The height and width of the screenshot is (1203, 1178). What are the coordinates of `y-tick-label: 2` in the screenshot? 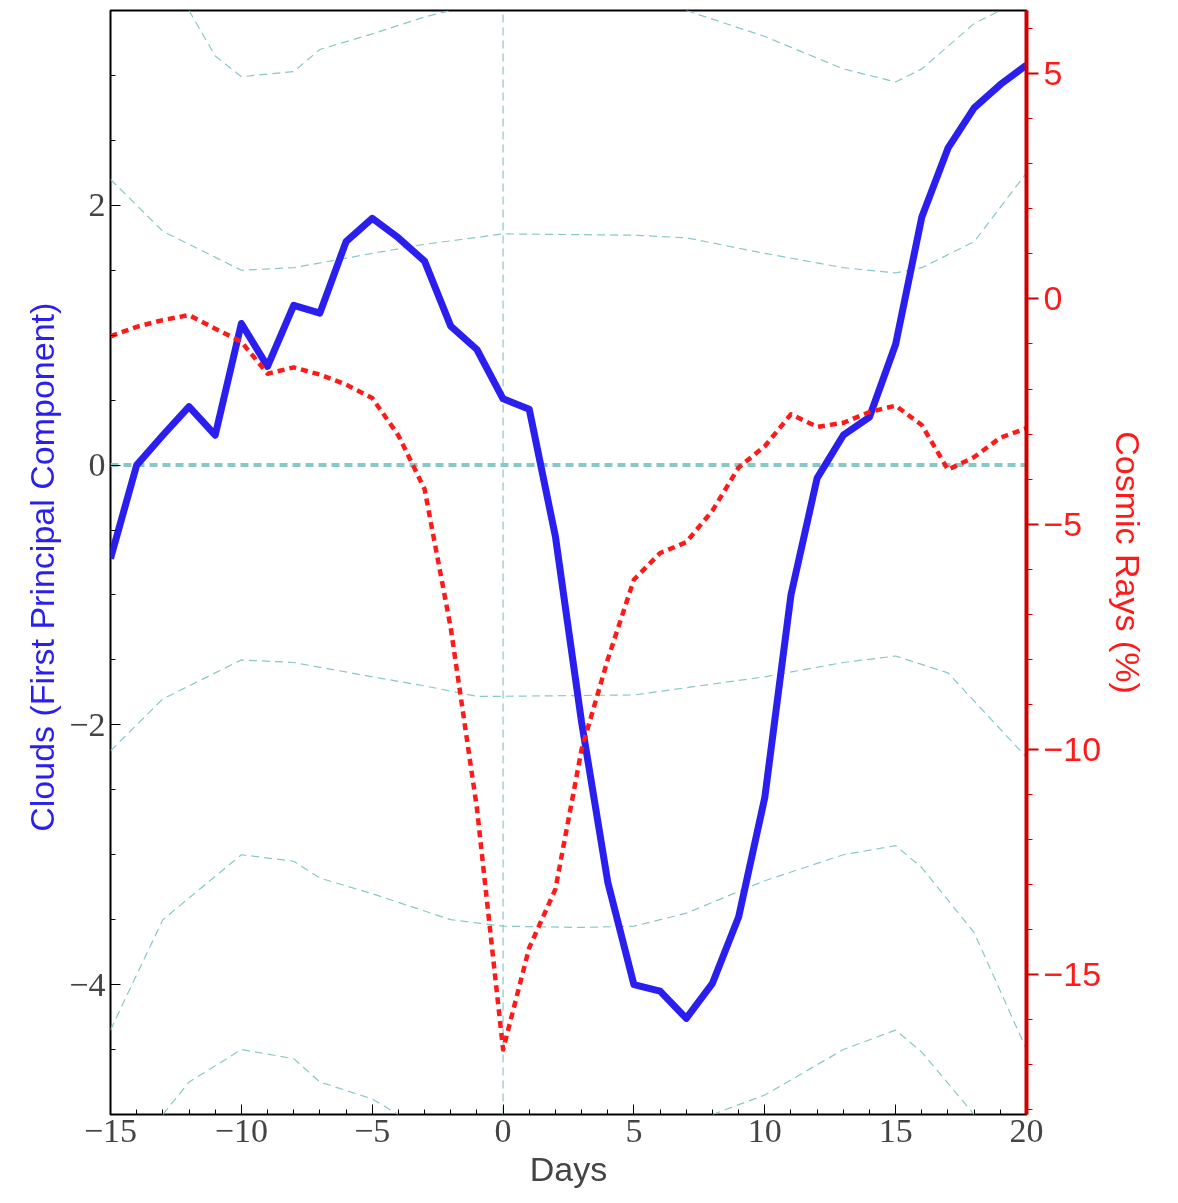 It's located at (97, 205).